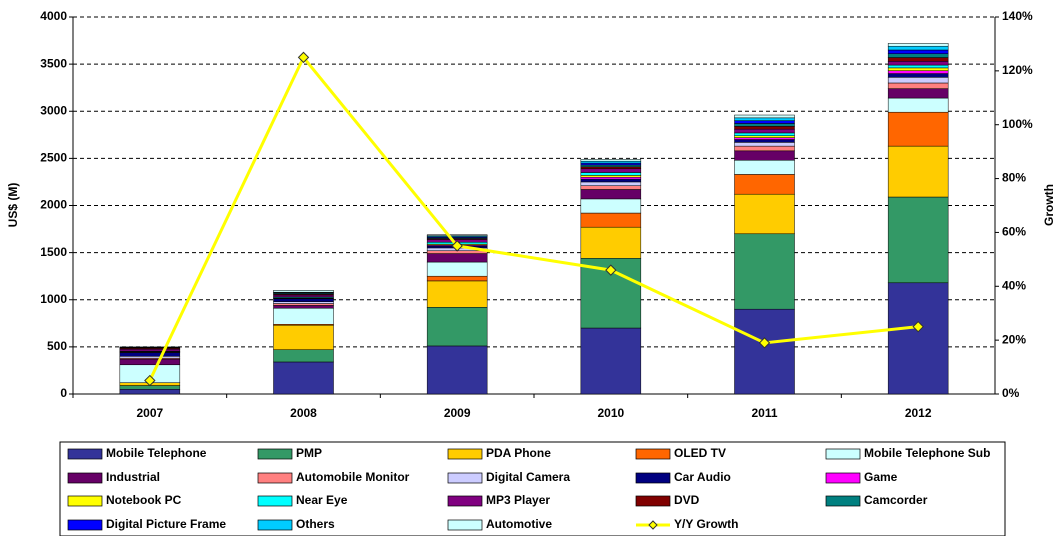 This screenshot has height=536, width=1059. Describe the element at coordinates (519, 524) in the screenshot. I see `legend-label: Automotive` at that location.